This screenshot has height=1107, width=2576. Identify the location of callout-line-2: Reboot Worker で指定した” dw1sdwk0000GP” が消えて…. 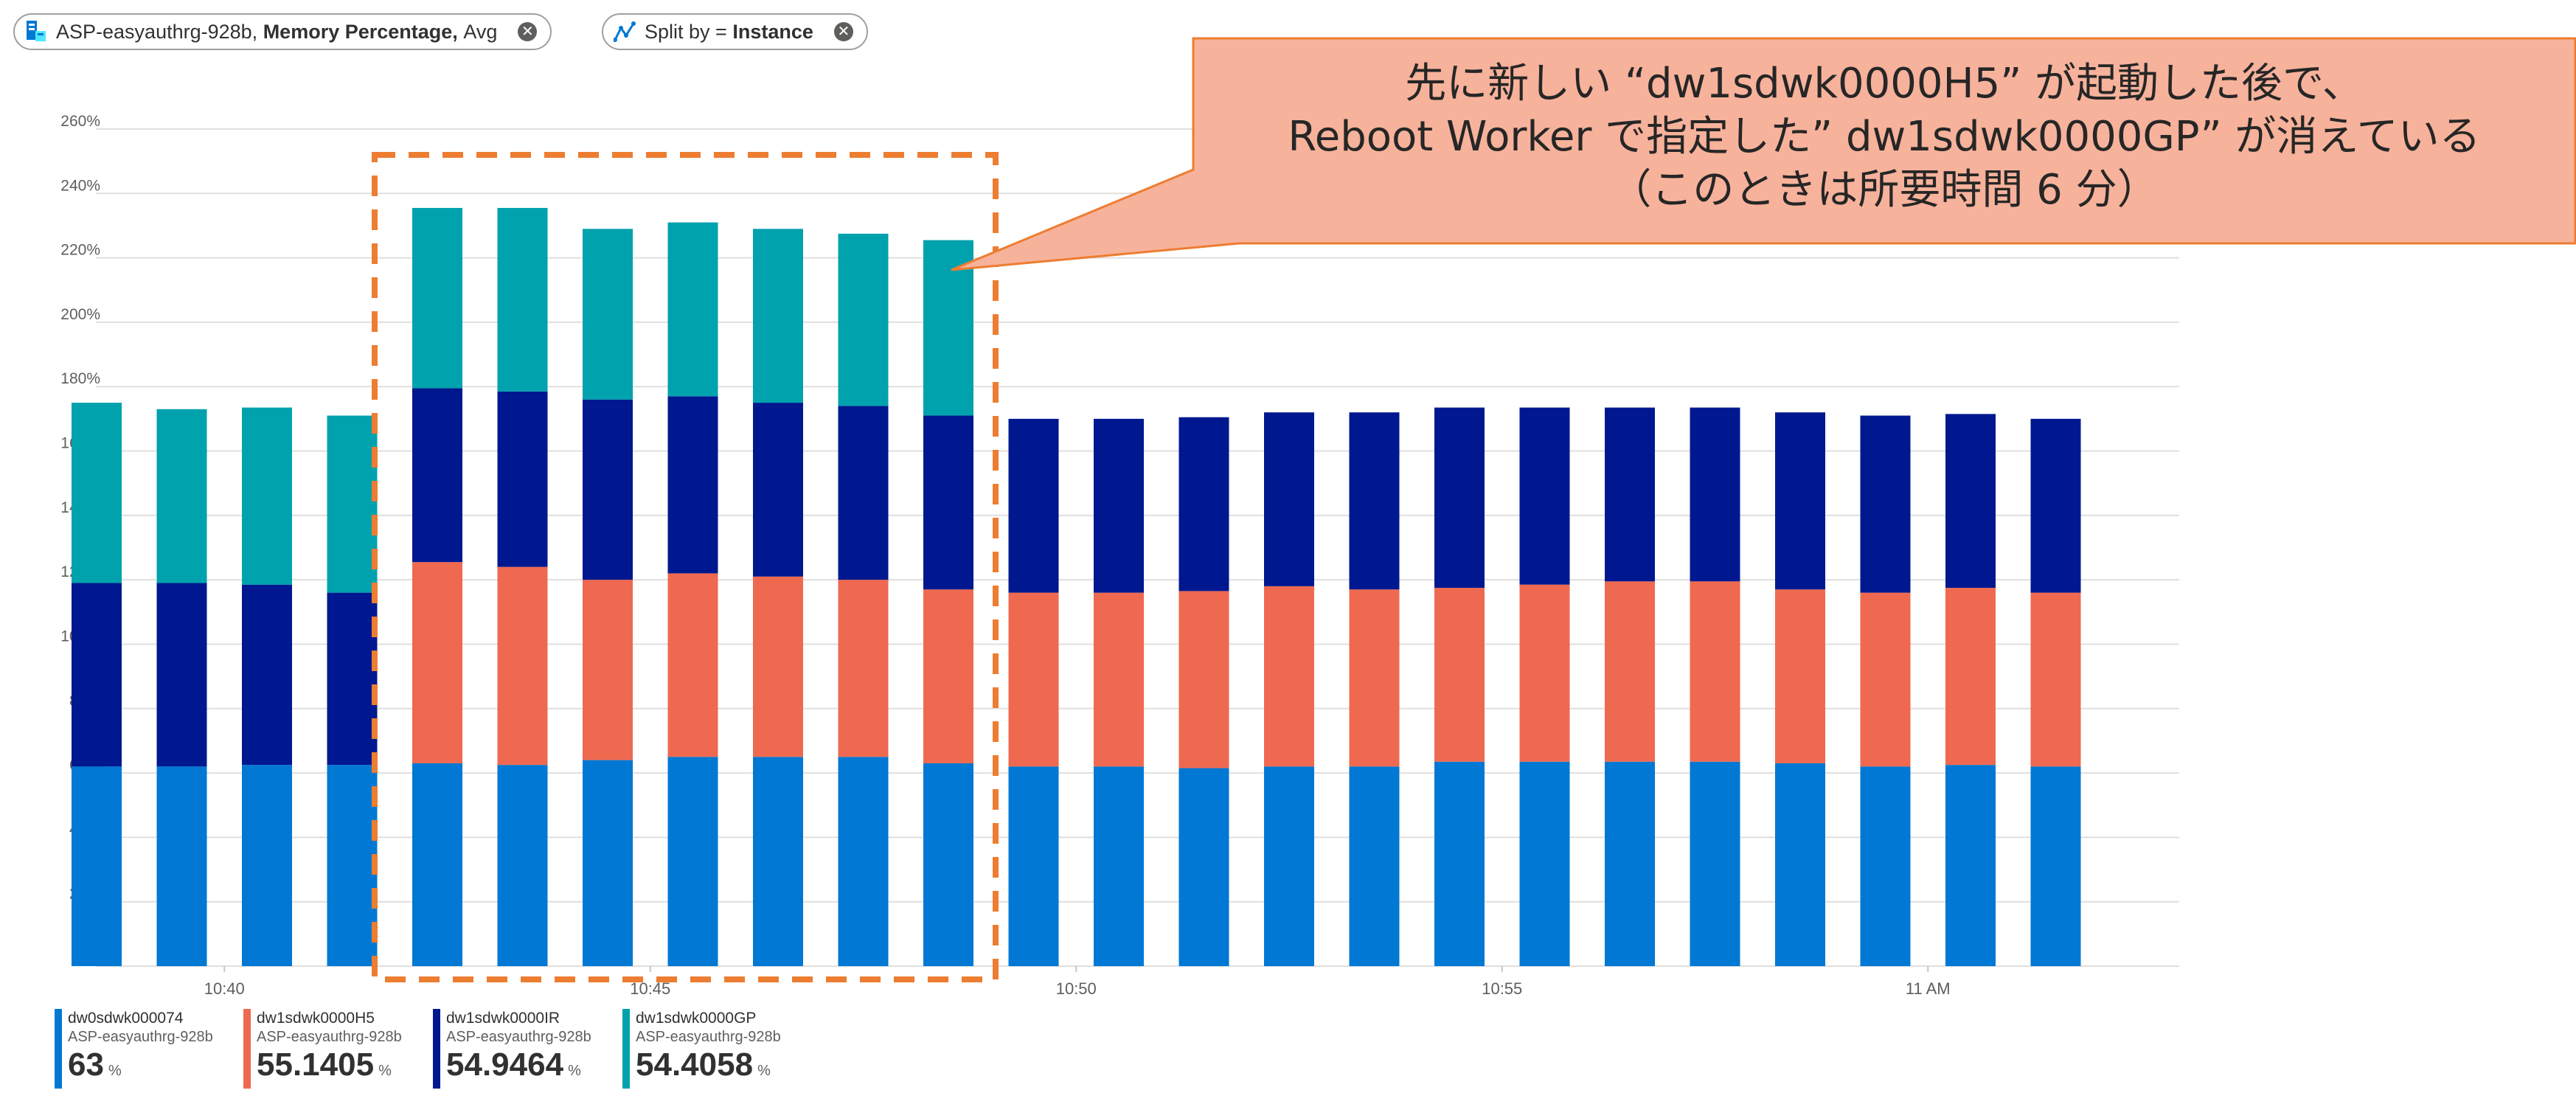
(1884, 138).